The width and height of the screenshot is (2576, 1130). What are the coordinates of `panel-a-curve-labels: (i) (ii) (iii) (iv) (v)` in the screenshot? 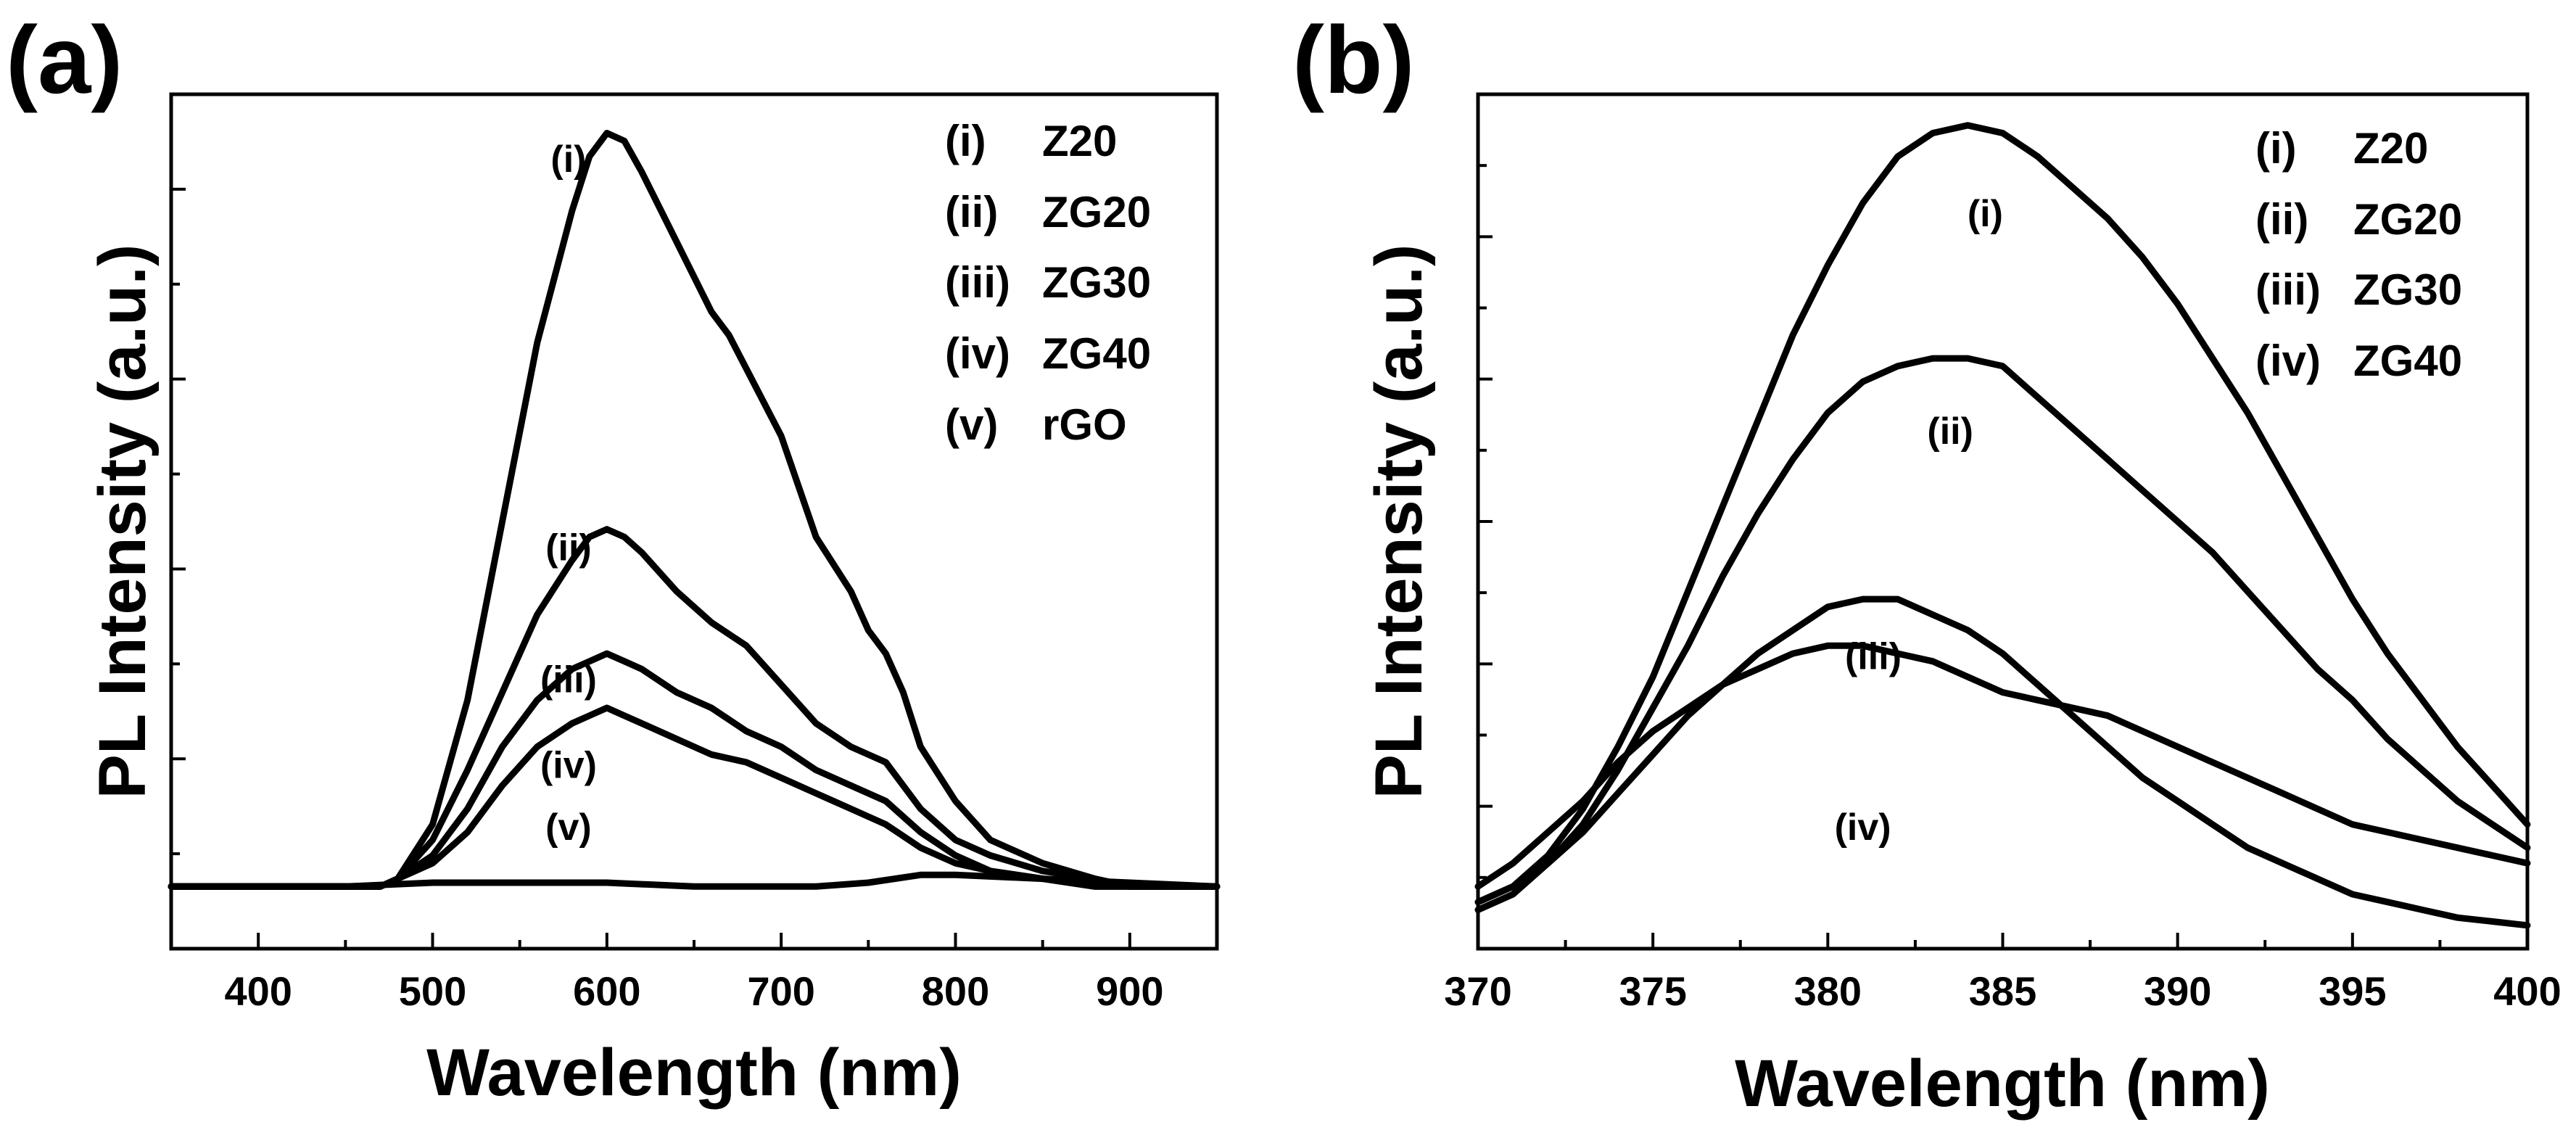 It's located at (568, 494).